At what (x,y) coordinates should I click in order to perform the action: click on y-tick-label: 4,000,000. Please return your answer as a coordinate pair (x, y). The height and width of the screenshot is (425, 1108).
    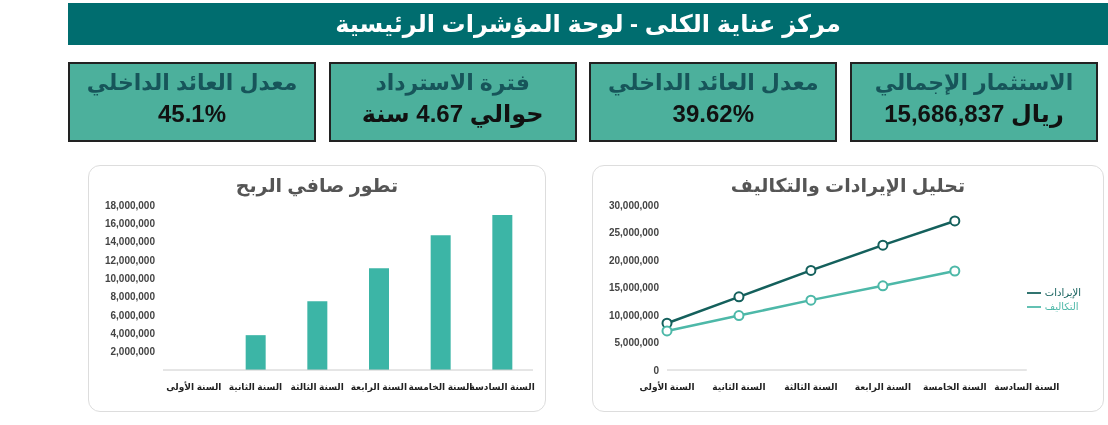
    Looking at the image, I should click on (133, 333).